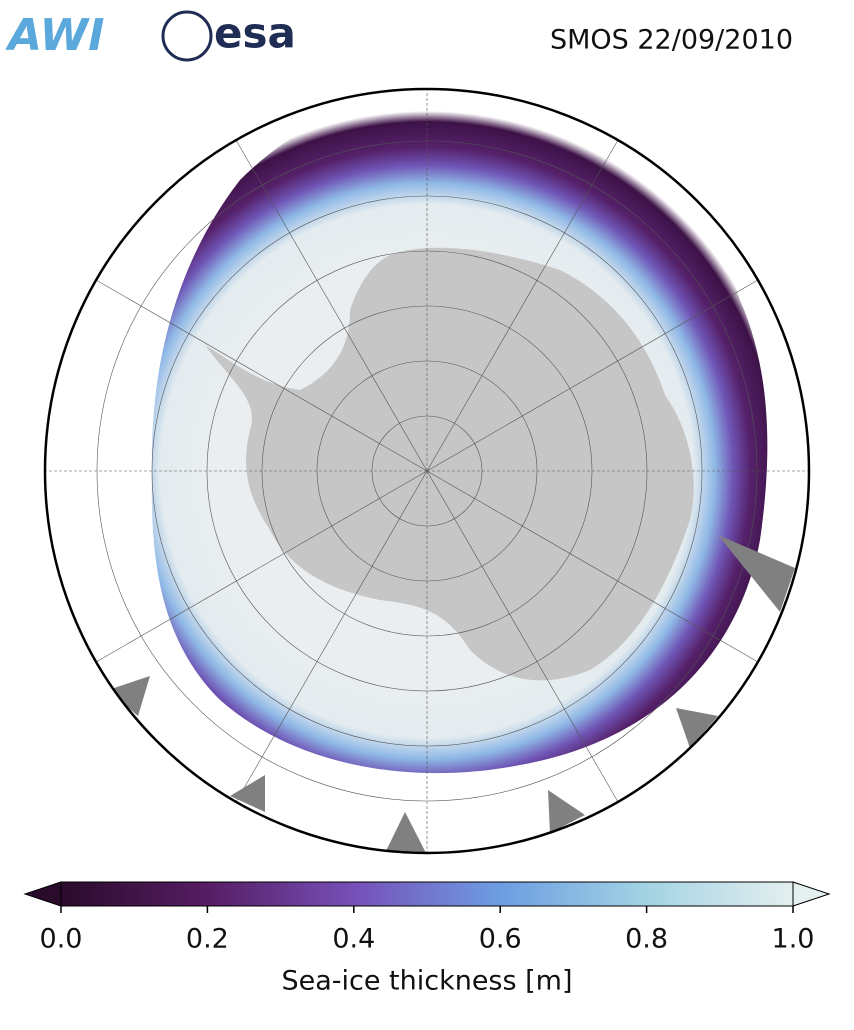 The height and width of the screenshot is (1030, 854). Describe the element at coordinates (646, 939) in the screenshot. I see `colorbar-tick-label: 0.8` at that location.